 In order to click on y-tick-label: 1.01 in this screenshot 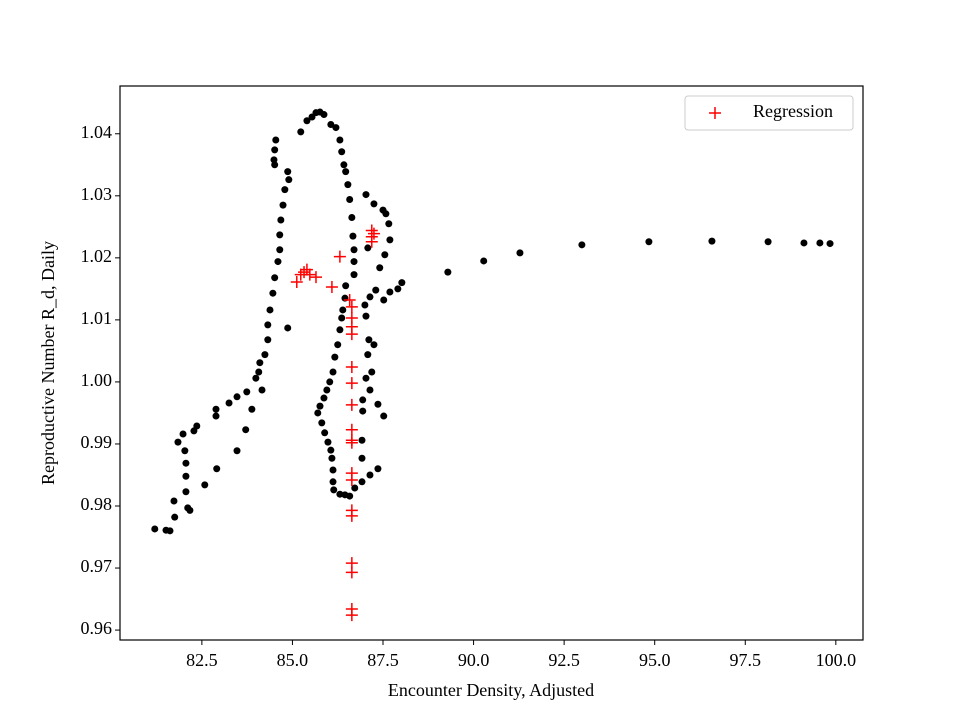, I will do `click(97, 318)`.